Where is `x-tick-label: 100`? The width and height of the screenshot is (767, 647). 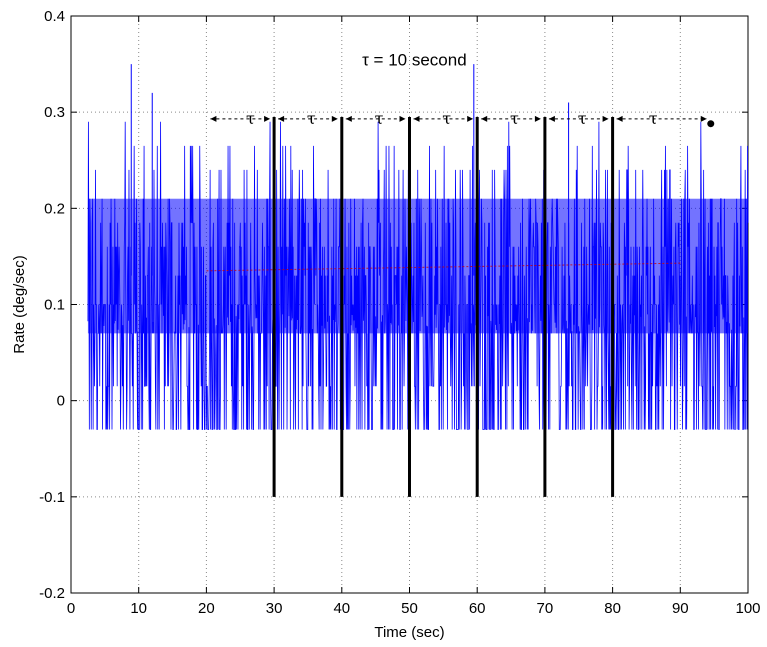
x-tick-label: 100 is located at coordinates (747, 608).